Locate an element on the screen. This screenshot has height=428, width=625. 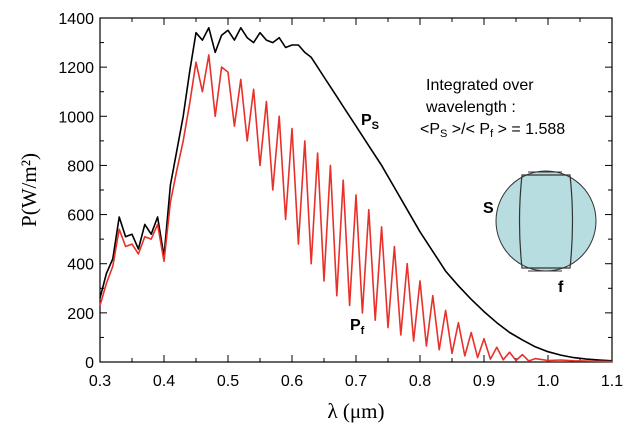
inset-rect-edges is located at coordinates (545, 221).